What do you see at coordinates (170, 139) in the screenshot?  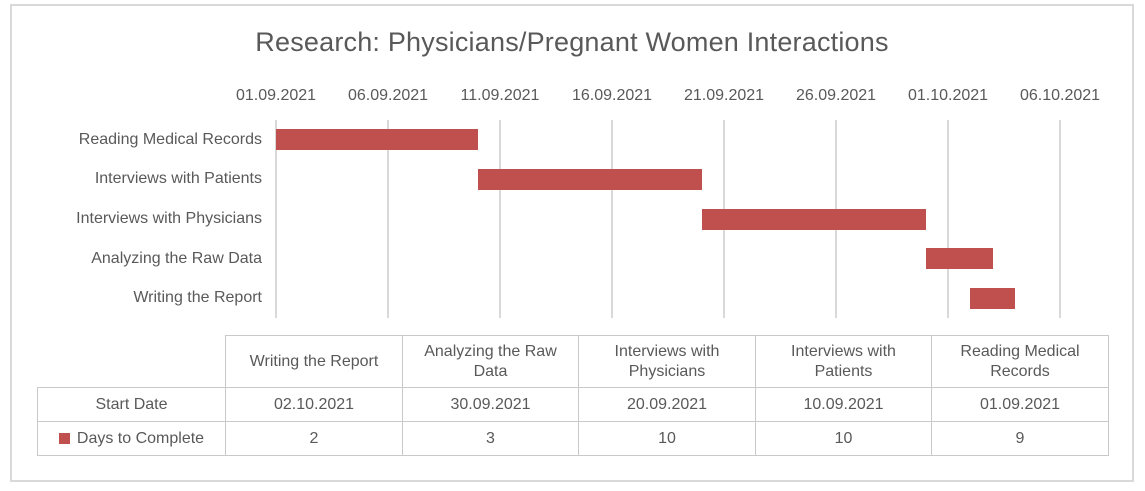 I see `category-label: Reading Medical Records` at bounding box center [170, 139].